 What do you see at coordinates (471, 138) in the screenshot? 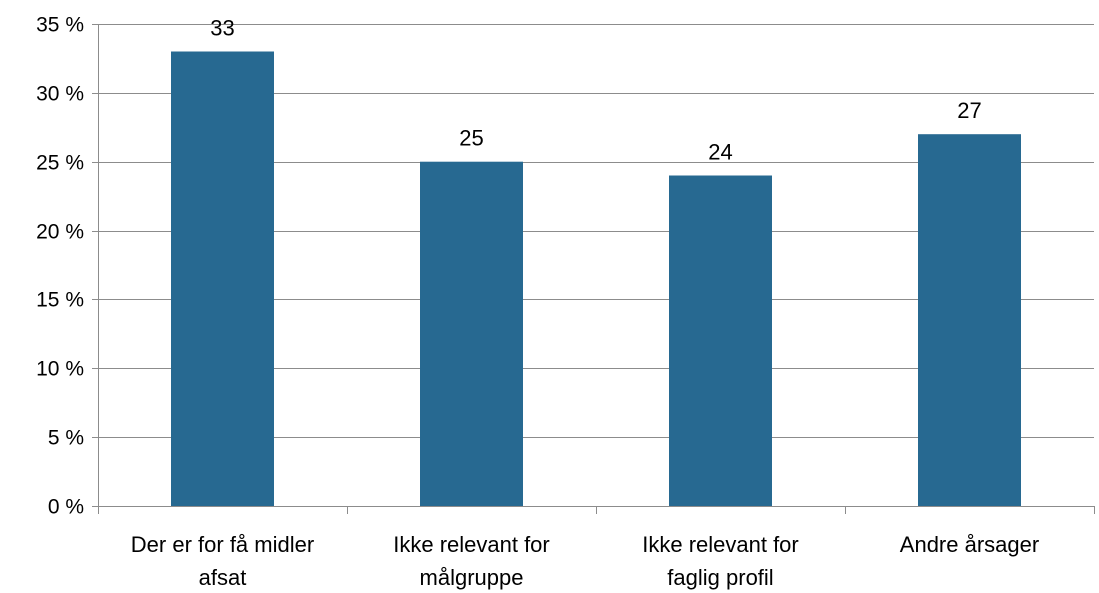
I see `data-label: 25` at bounding box center [471, 138].